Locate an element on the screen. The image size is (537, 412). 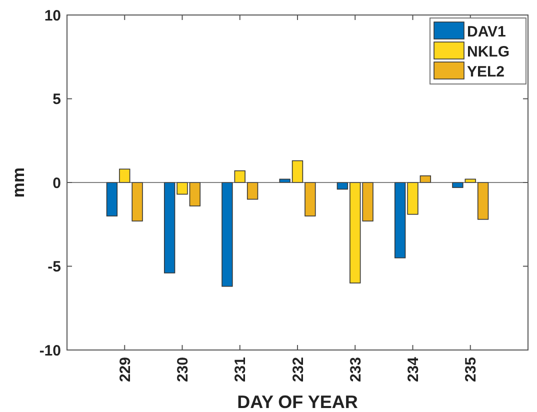
x-tick-label: 235 is located at coordinates (471, 369).